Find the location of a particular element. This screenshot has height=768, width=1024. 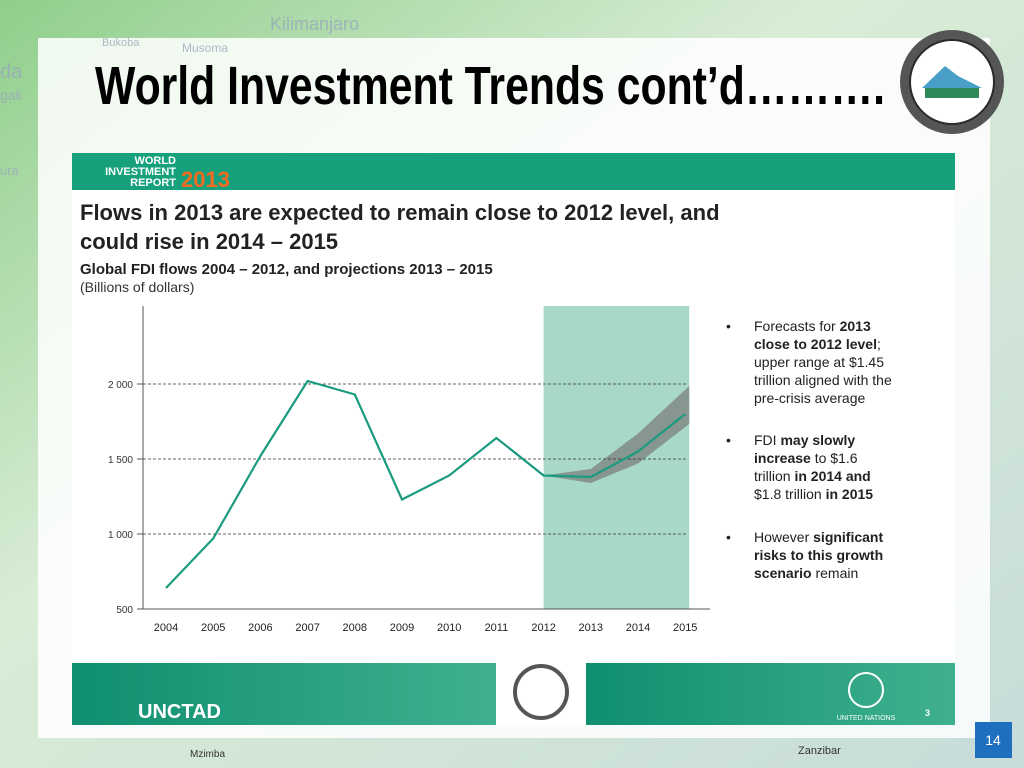

x-tick-label: 2010 is located at coordinates (449, 628).